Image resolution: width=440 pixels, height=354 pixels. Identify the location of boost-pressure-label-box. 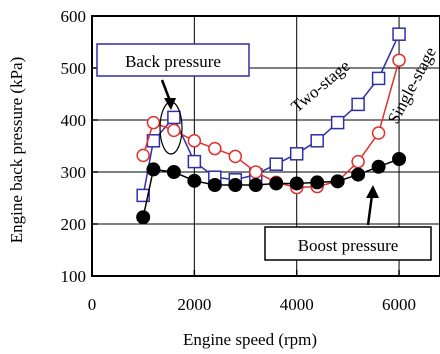
(348, 243).